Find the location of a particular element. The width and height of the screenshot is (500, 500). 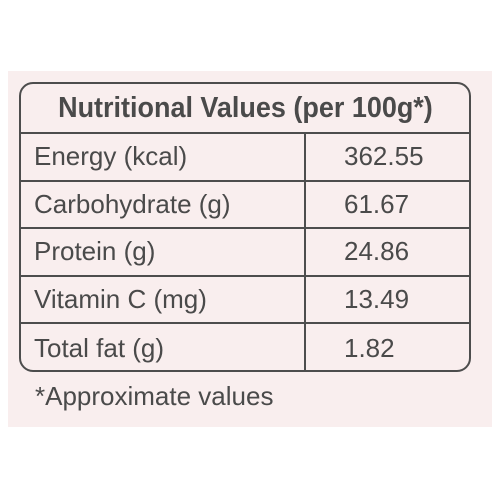

nutrient-name: Vitamin C (mg) is located at coordinates (163, 299).